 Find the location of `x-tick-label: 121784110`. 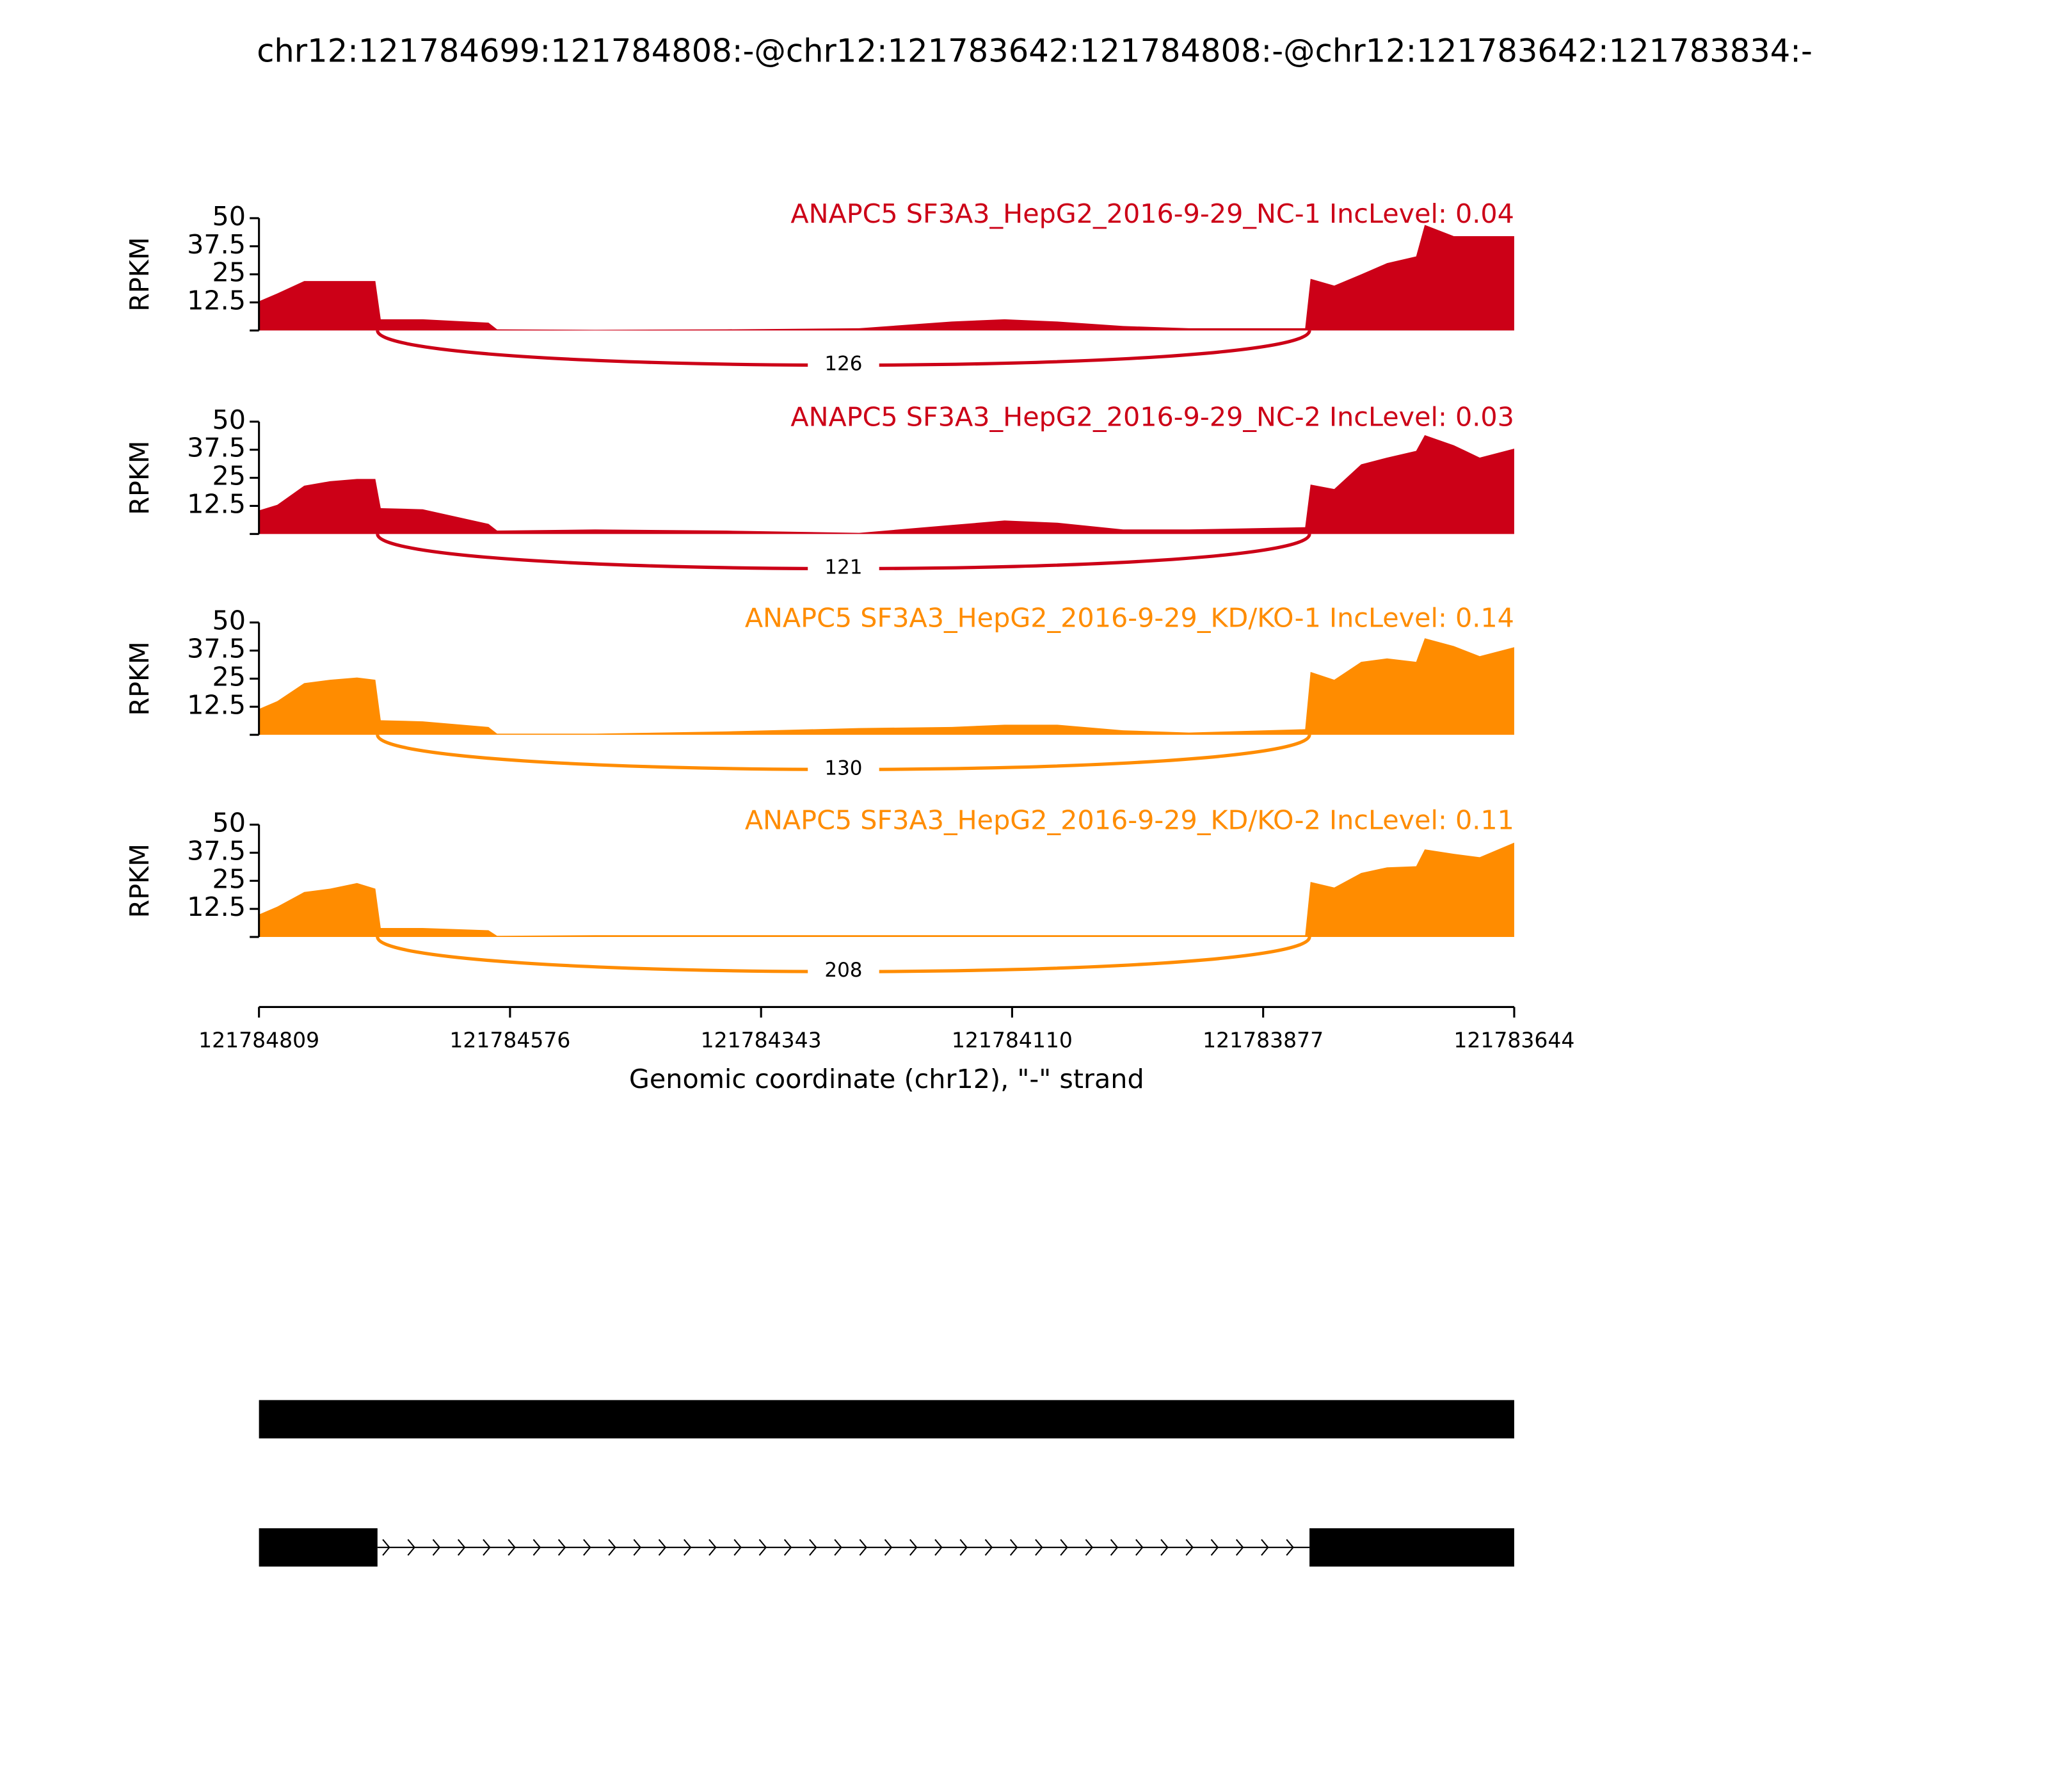

x-tick-label: 121784110 is located at coordinates (1012, 1040).